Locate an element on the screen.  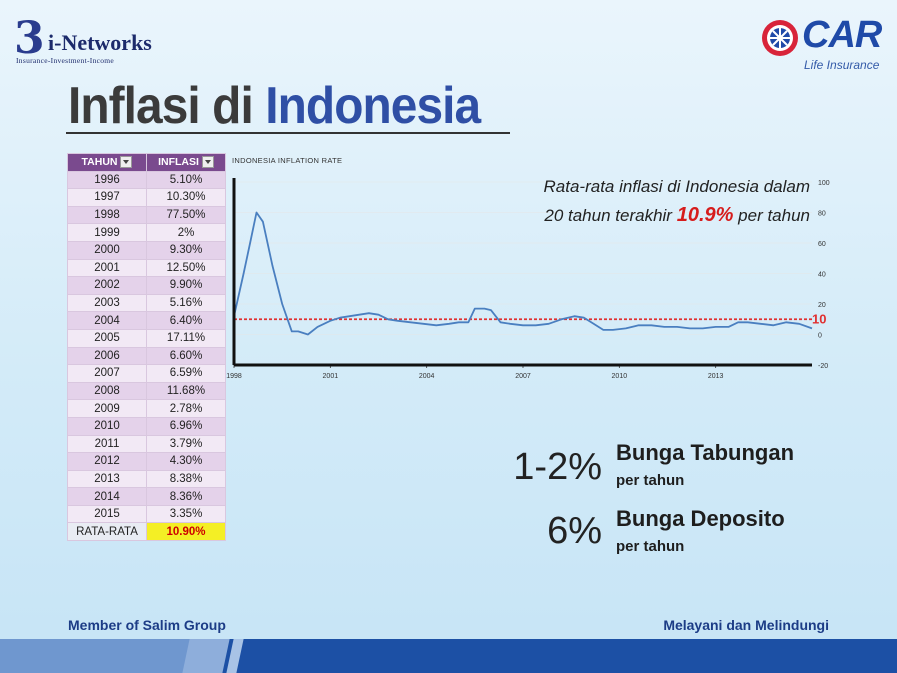
year-cell: 2010 is located at coordinates (107, 426).